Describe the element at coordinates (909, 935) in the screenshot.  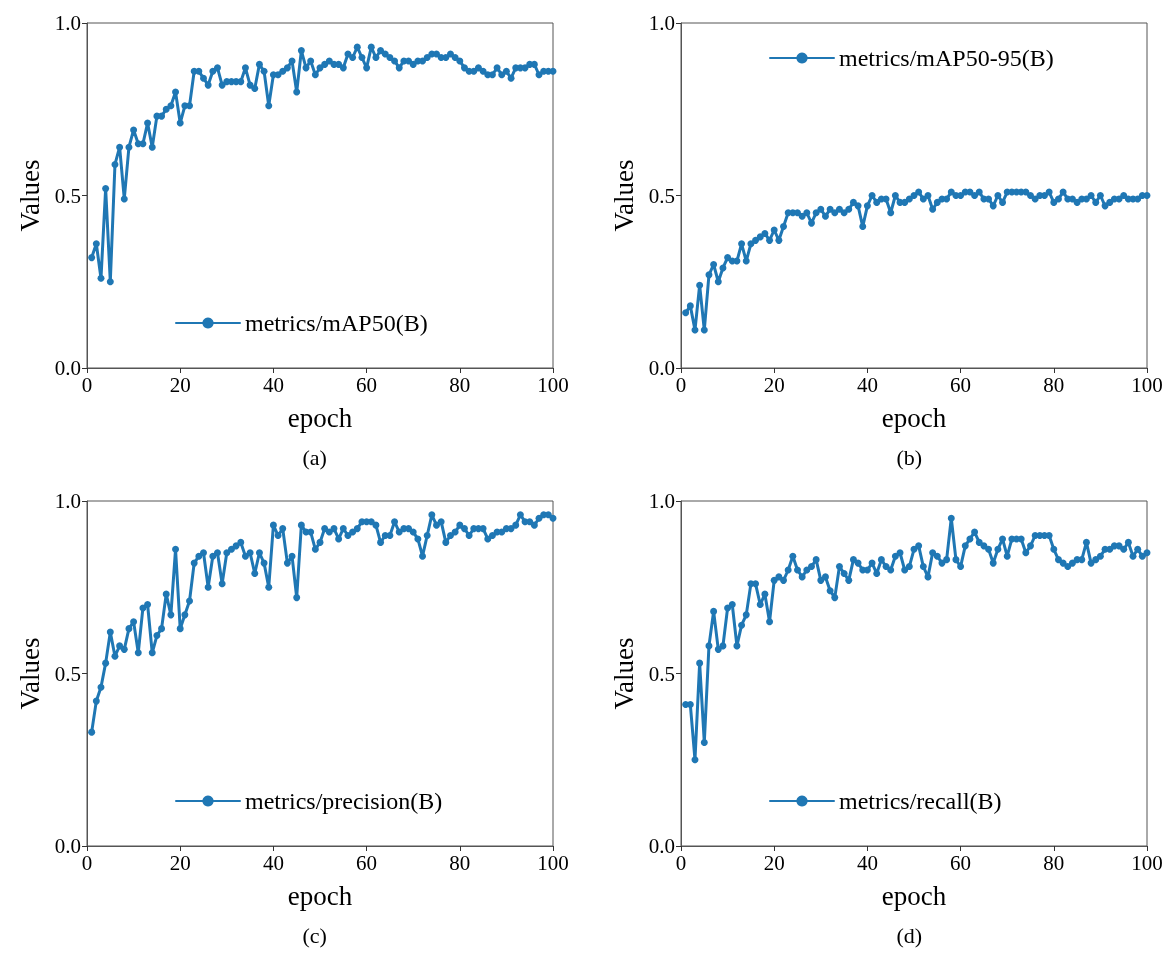
I see `text: (d)` at that location.